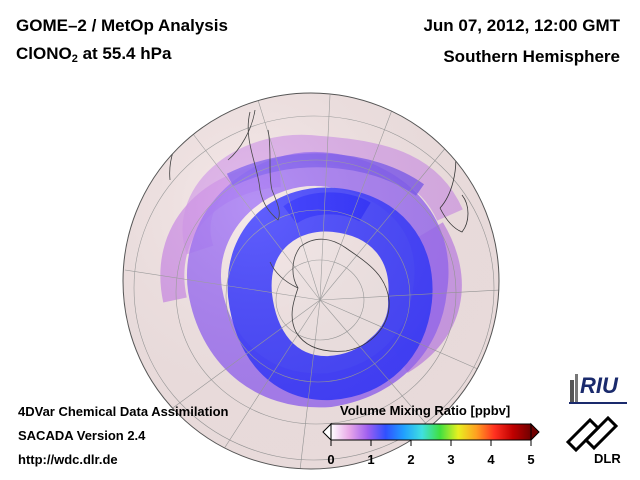  Describe the element at coordinates (521, 25) in the screenshot. I see `date-label: Jun 07, 2012, 12:00 GMT` at that location.